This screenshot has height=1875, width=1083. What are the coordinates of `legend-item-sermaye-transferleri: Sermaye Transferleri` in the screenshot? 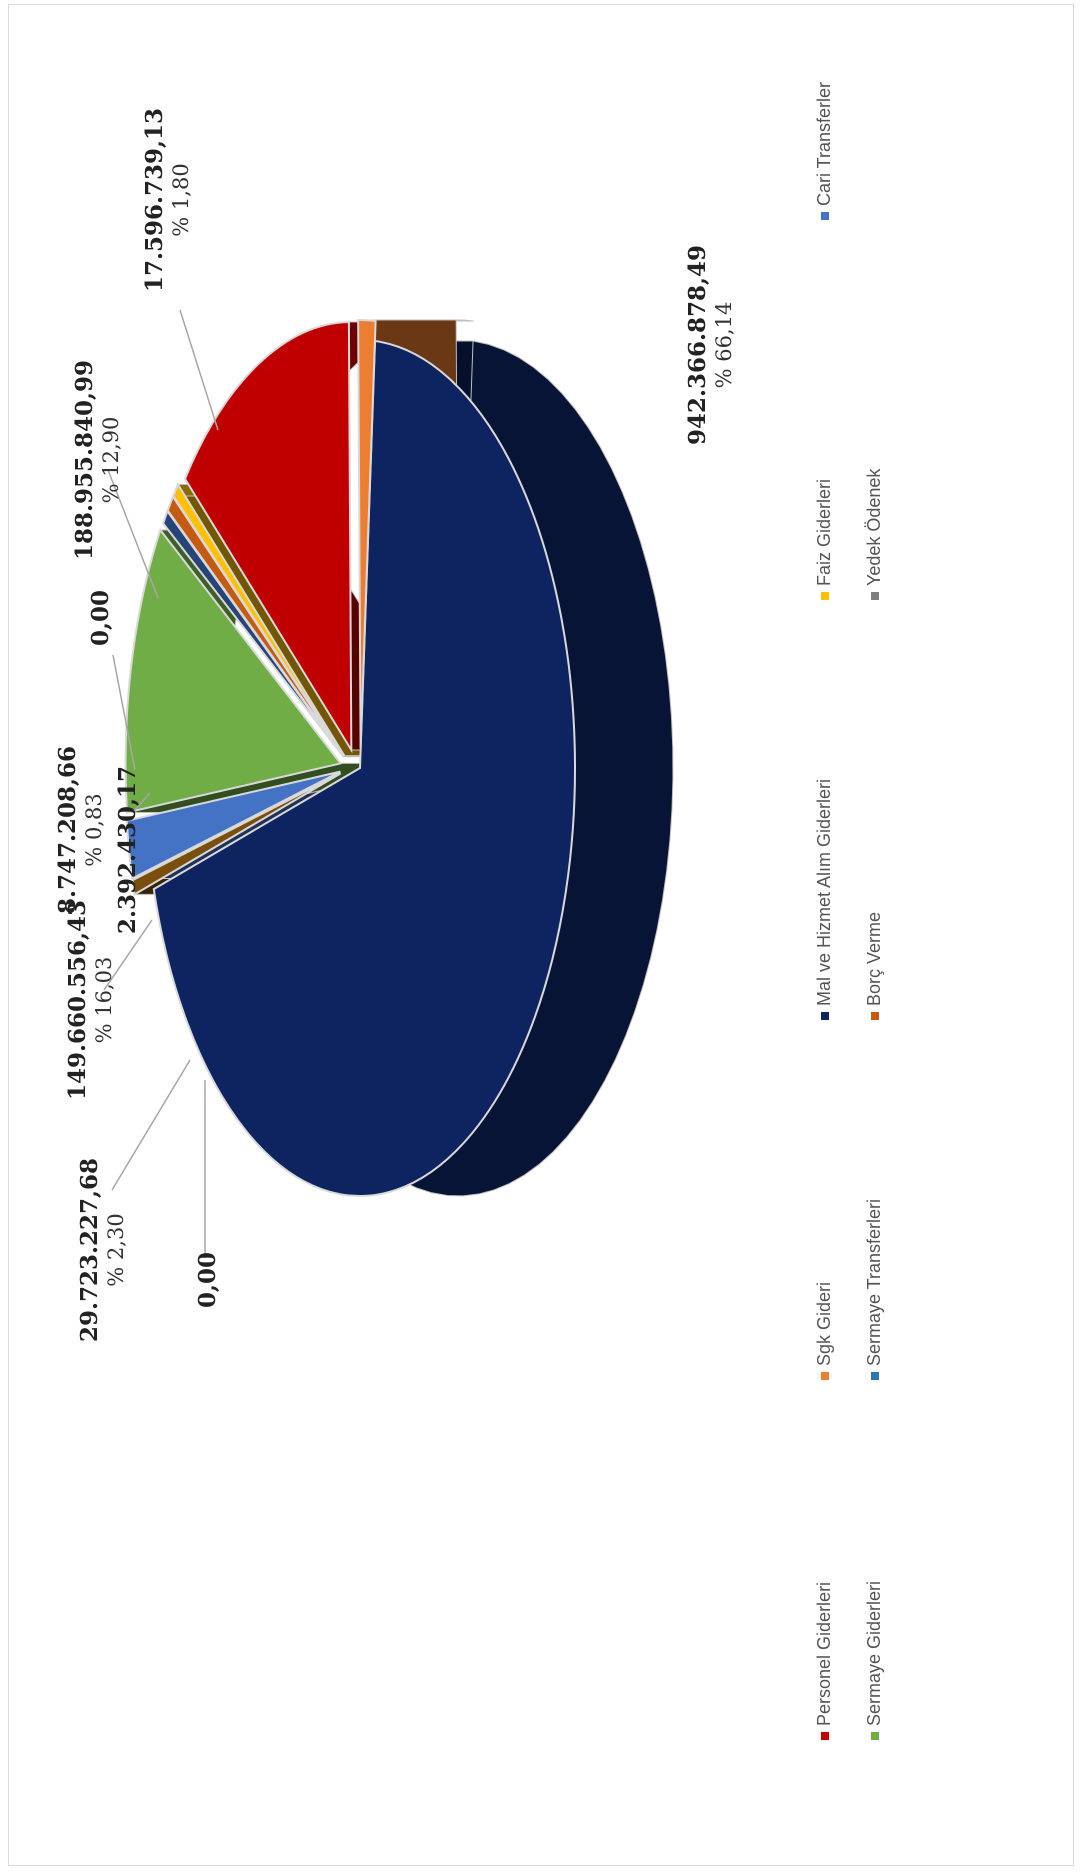 It's located at (874, 1289).